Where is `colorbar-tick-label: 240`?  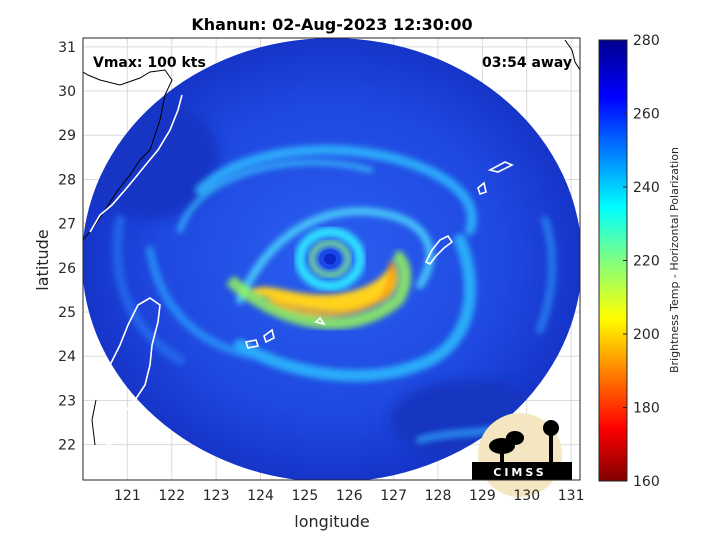 colorbar-tick-label: 240 is located at coordinates (646, 188).